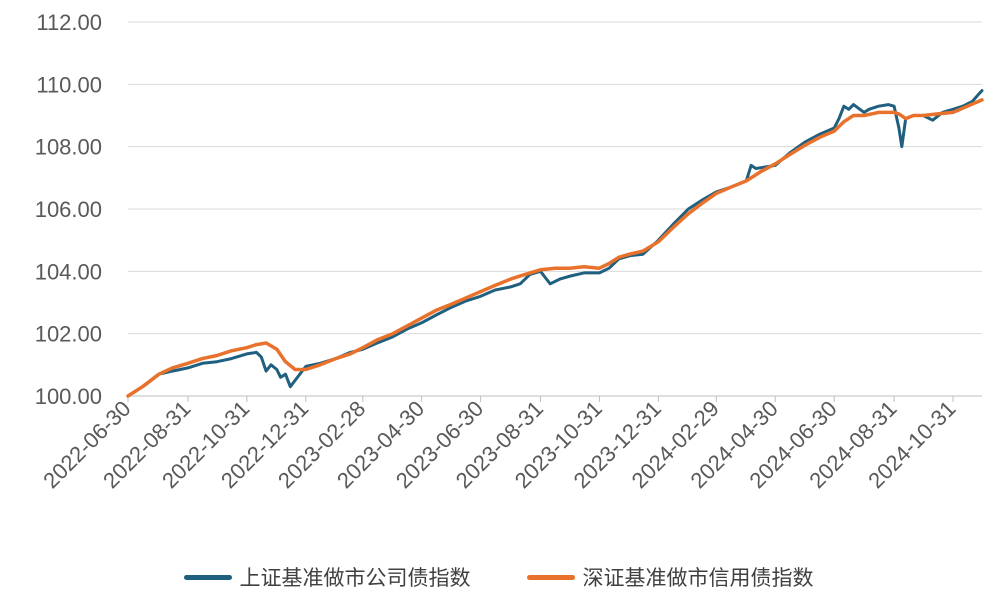  What do you see at coordinates (68, 334) in the screenshot?
I see `y-tick-label: 102.00` at bounding box center [68, 334].